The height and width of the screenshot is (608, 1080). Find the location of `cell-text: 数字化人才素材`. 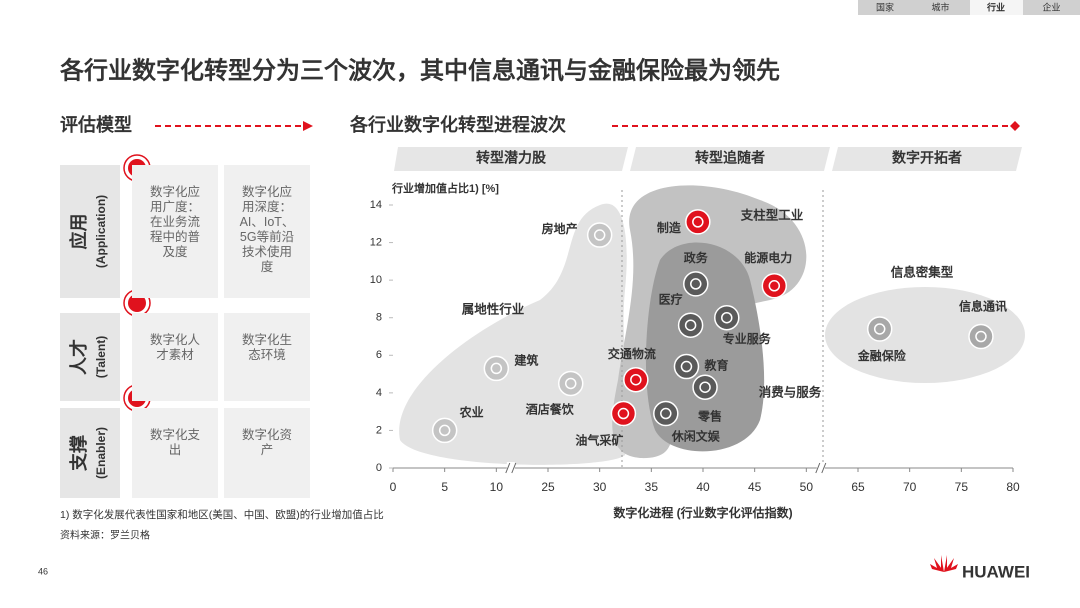

cell-text: 数字化人才素材 is located at coordinates (174, 347).